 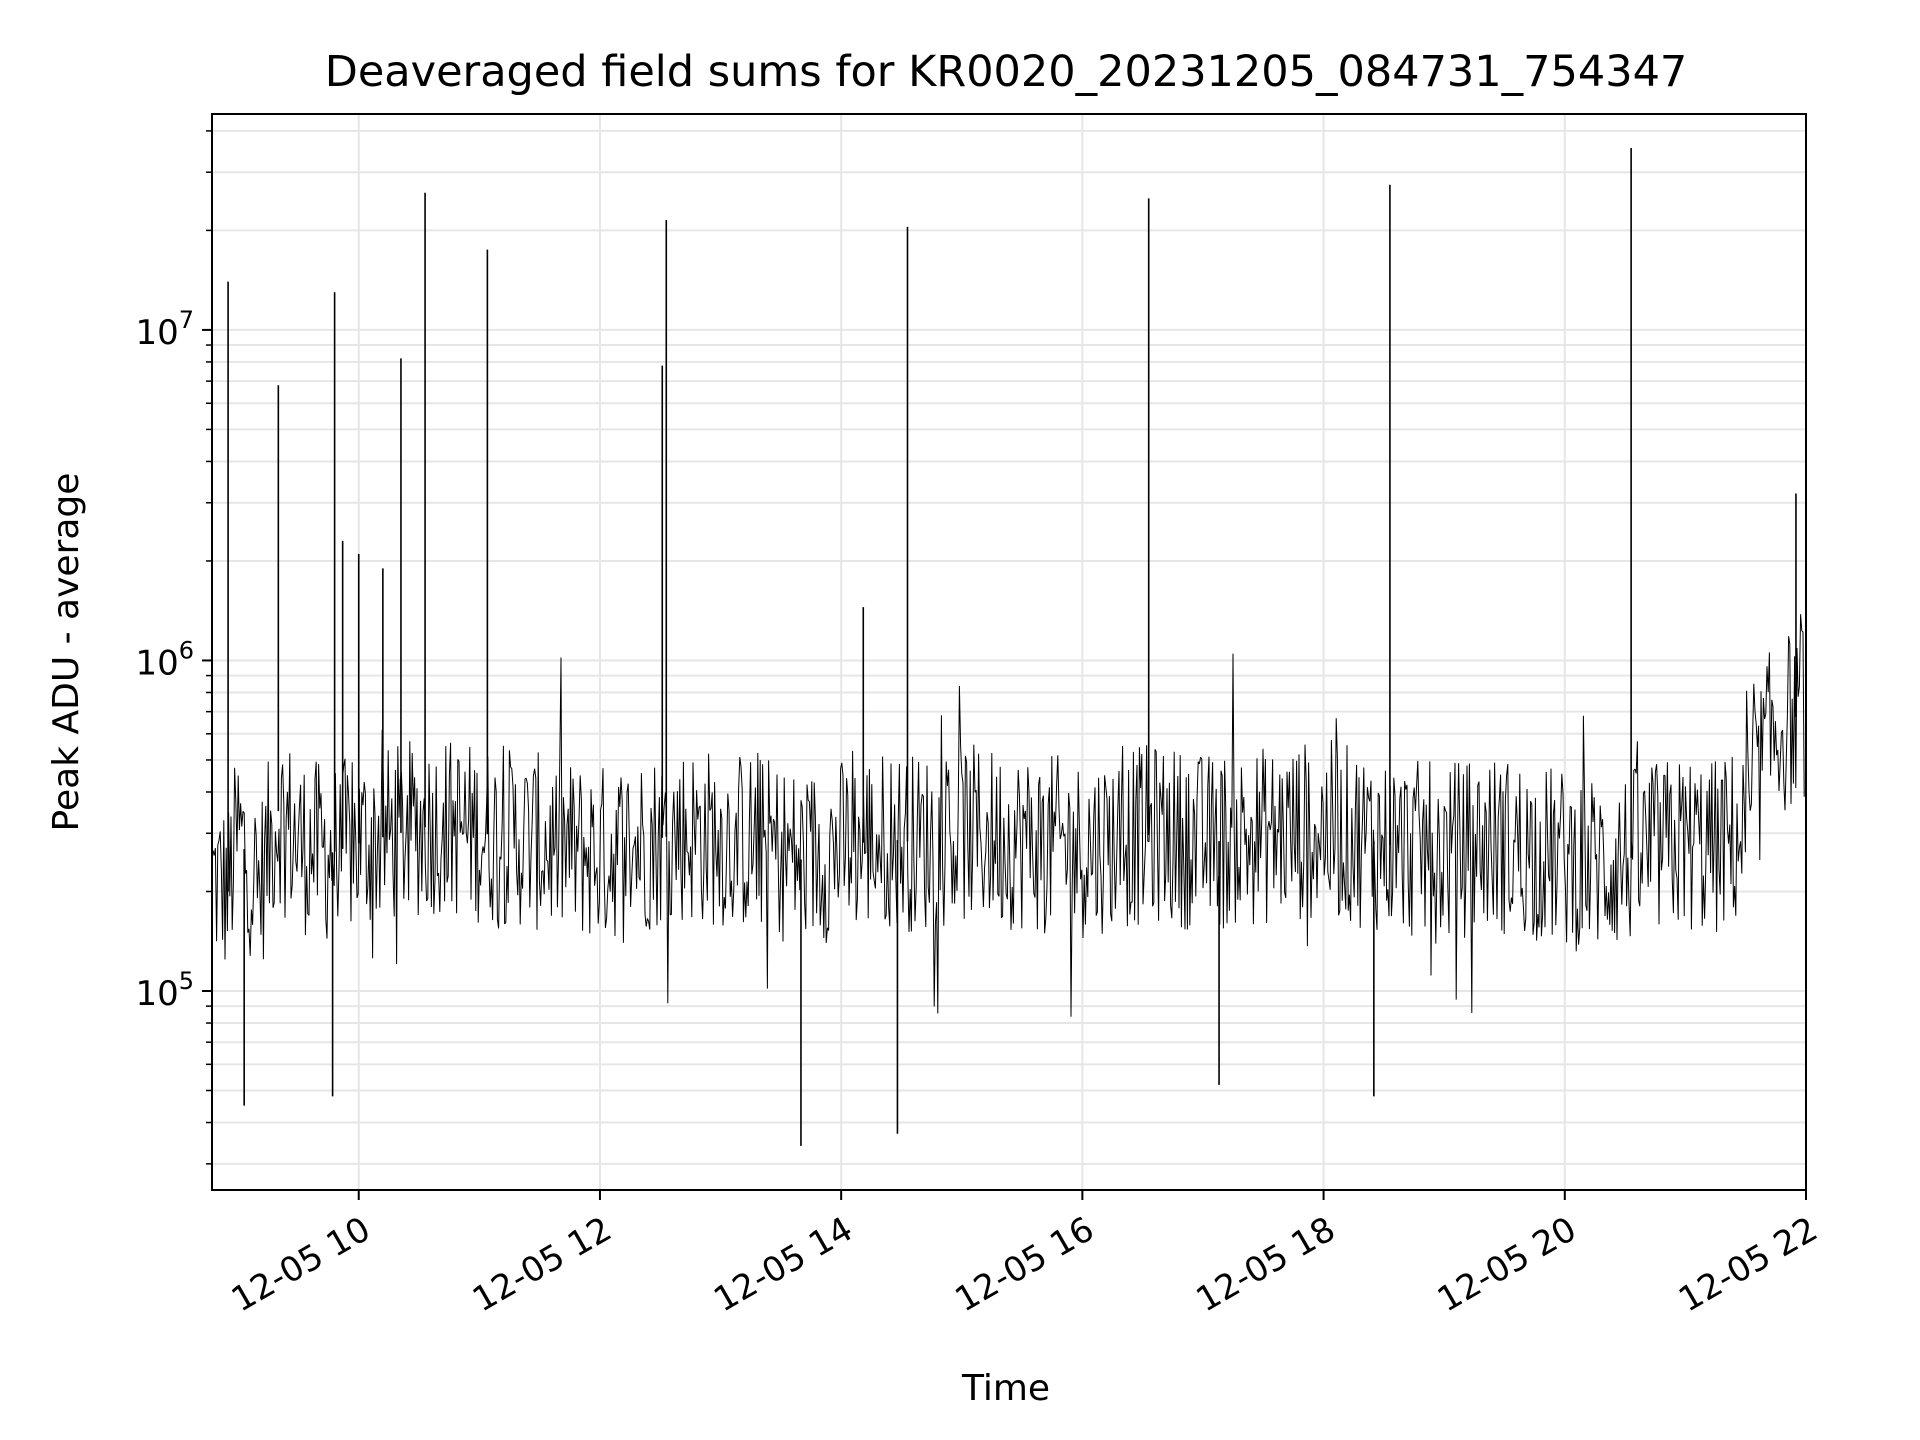 I want to click on y-tick-label: 10⁶, so click(x=164, y=659).